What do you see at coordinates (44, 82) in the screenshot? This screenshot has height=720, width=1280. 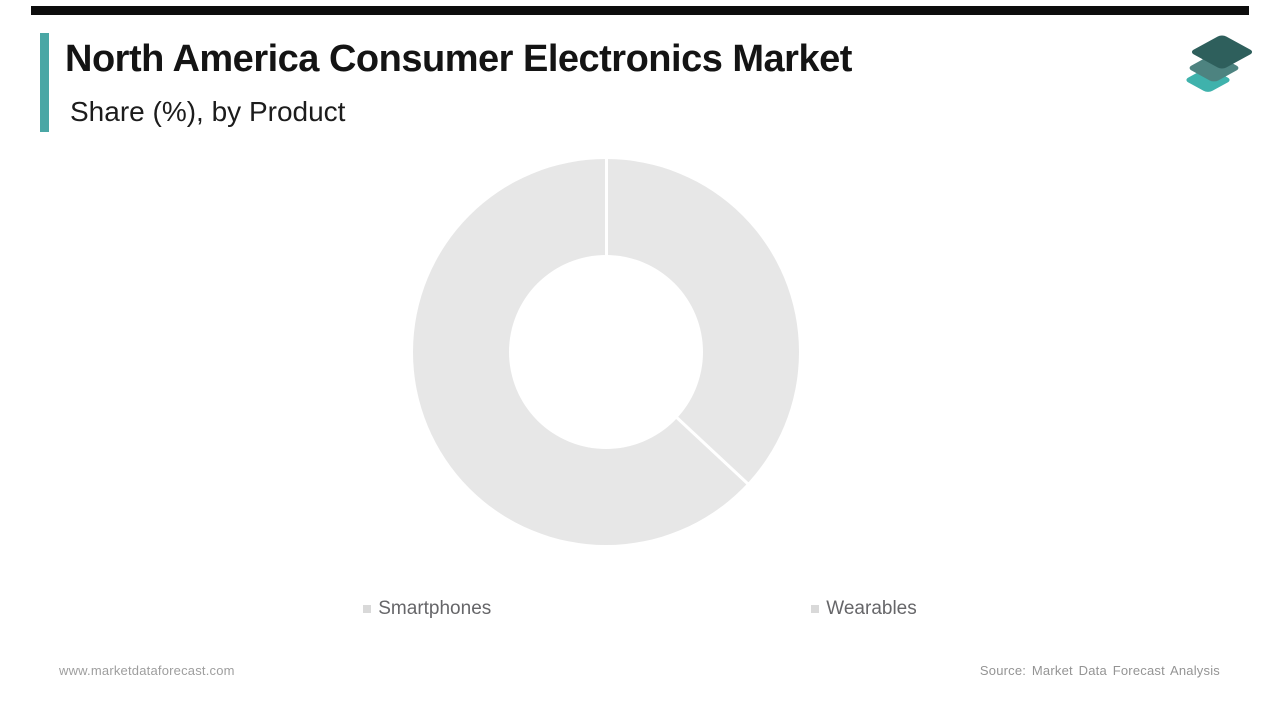 I see `title-accent-bar` at bounding box center [44, 82].